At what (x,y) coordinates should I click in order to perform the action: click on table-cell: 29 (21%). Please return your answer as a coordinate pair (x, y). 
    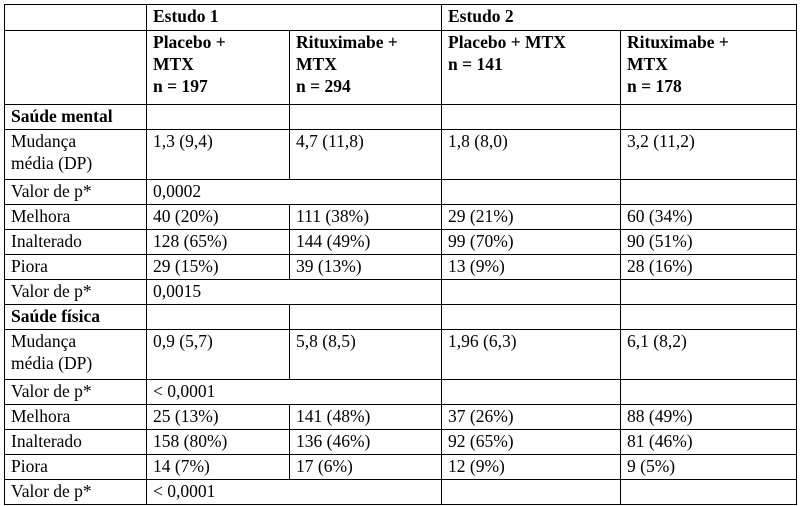
    Looking at the image, I should click on (531, 217).